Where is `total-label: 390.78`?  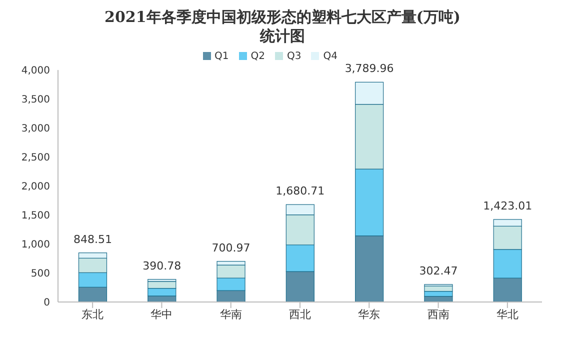 total-label: 390.78 is located at coordinates (162, 265).